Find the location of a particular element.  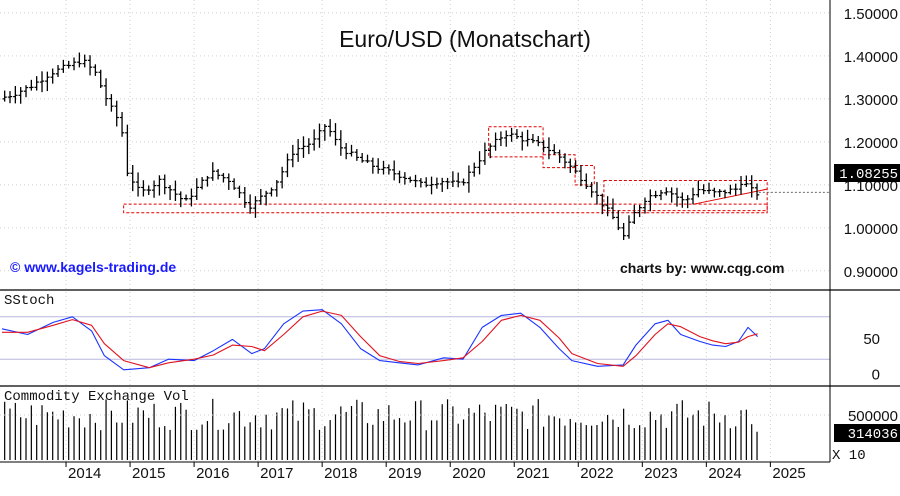

stoch-tick-label: 50 is located at coordinates (871, 339).